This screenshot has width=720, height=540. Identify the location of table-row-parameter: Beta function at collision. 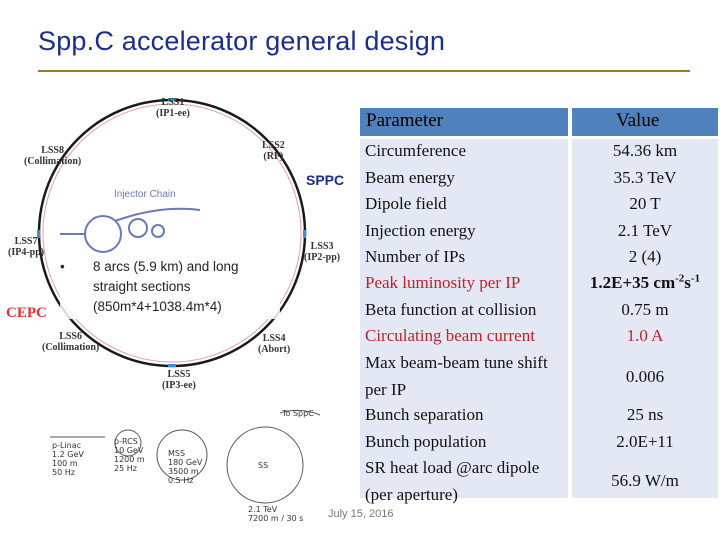
(451, 309).